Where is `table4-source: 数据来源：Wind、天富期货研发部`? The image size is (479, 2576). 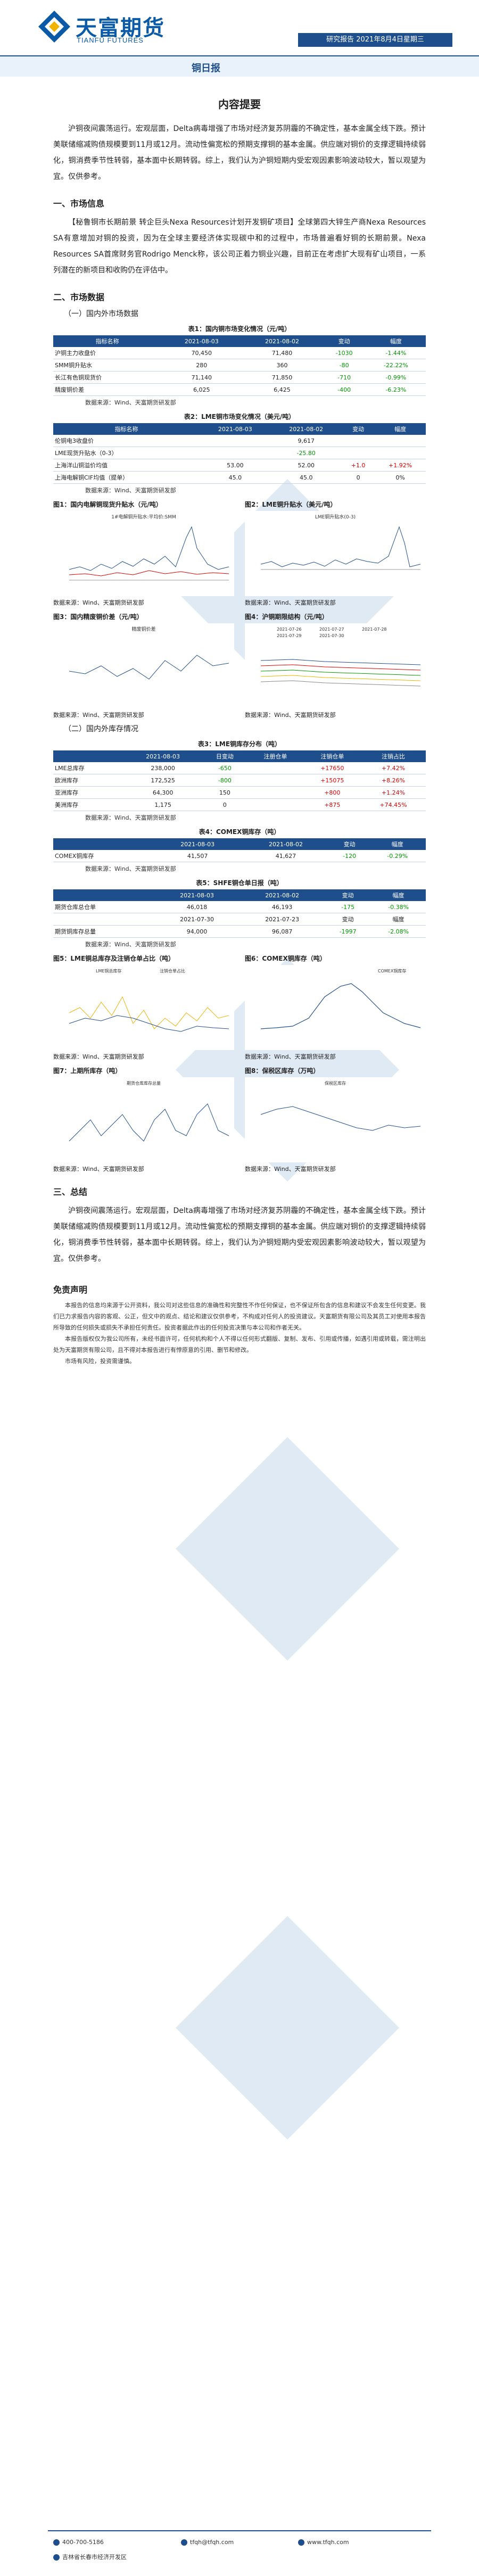
table4-source: 数据来源：Wind、天富期货研发部 is located at coordinates (130, 868).